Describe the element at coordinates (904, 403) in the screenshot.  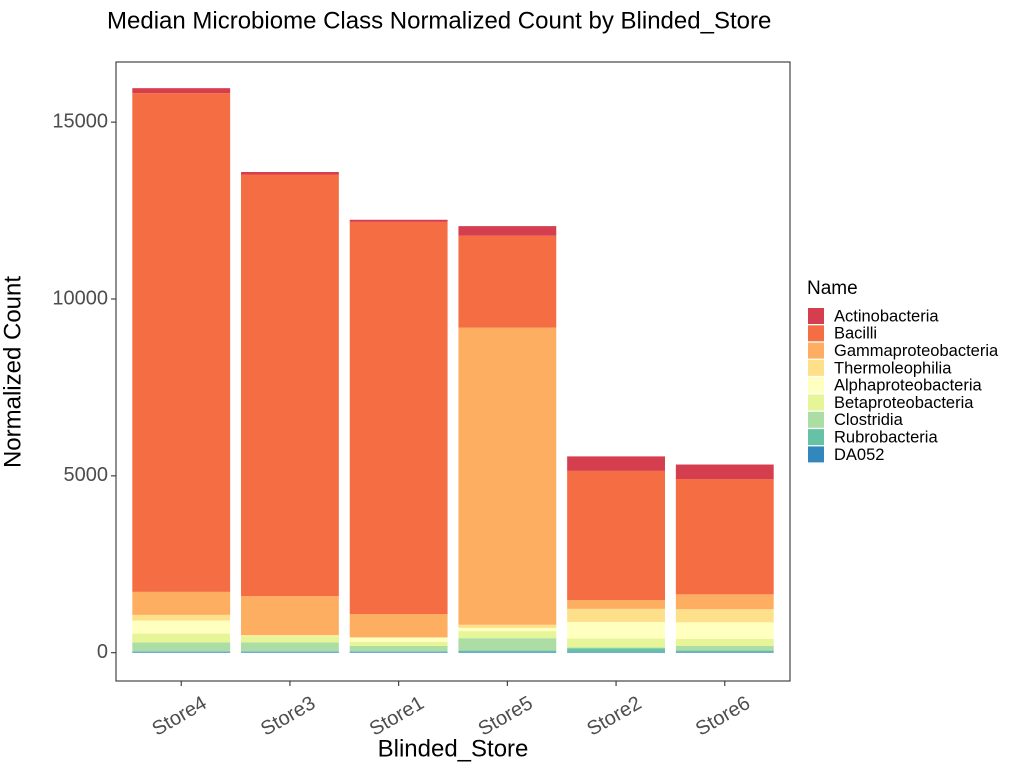
I see `legend-label: Betaproteobacteria` at that location.